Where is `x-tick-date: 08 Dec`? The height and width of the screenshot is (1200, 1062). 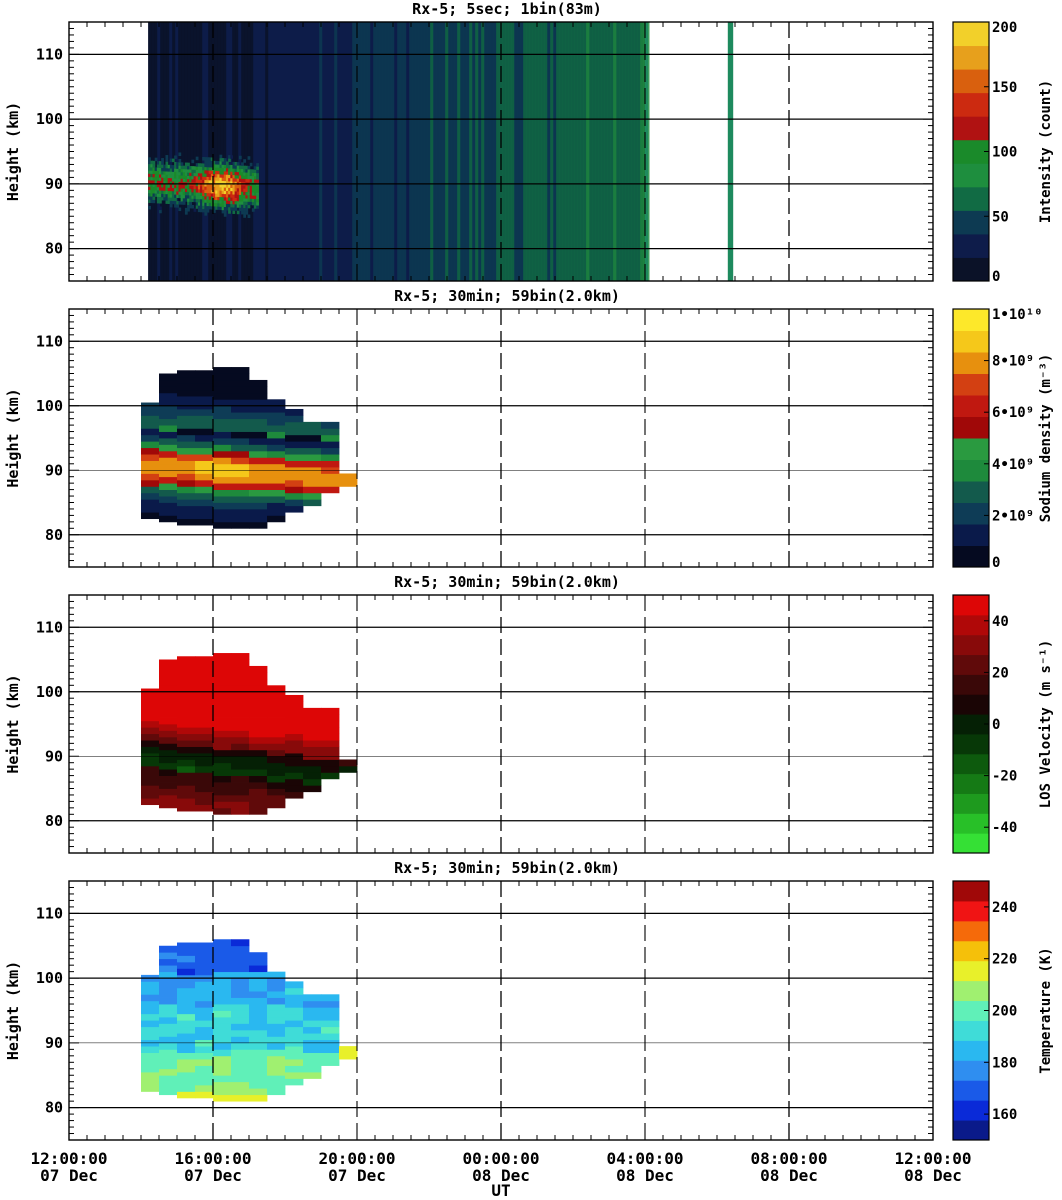 x-tick-date: 08 Dec is located at coordinates (933, 1175).